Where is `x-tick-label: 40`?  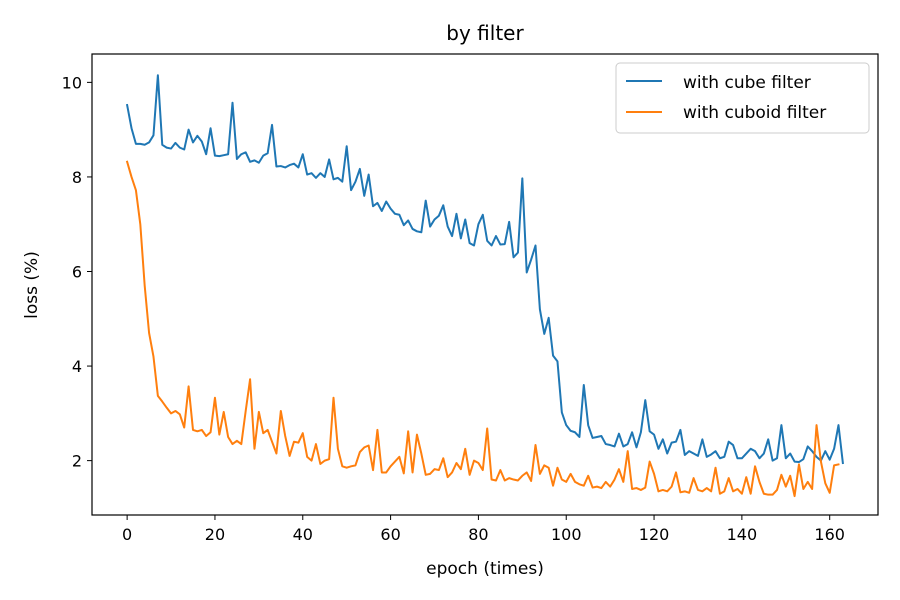 x-tick-label: 40 is located at coordinates (303, 534).